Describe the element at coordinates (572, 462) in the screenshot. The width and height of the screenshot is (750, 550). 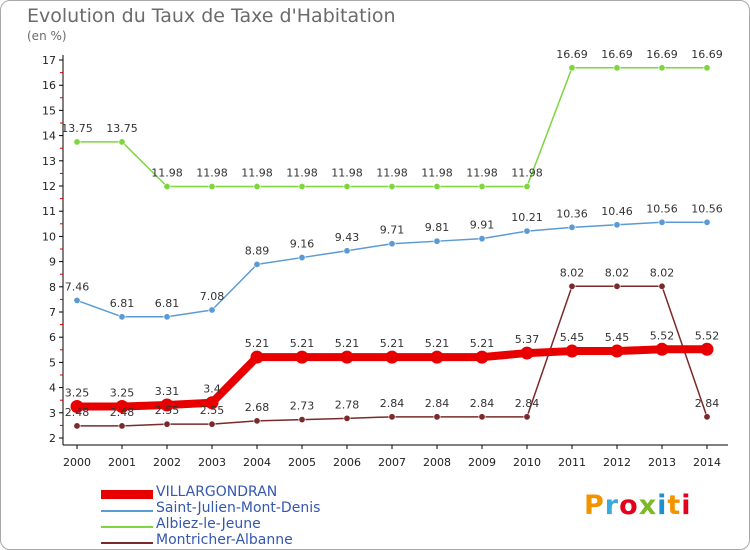
I see `x-tick-label: 2011` at that location.